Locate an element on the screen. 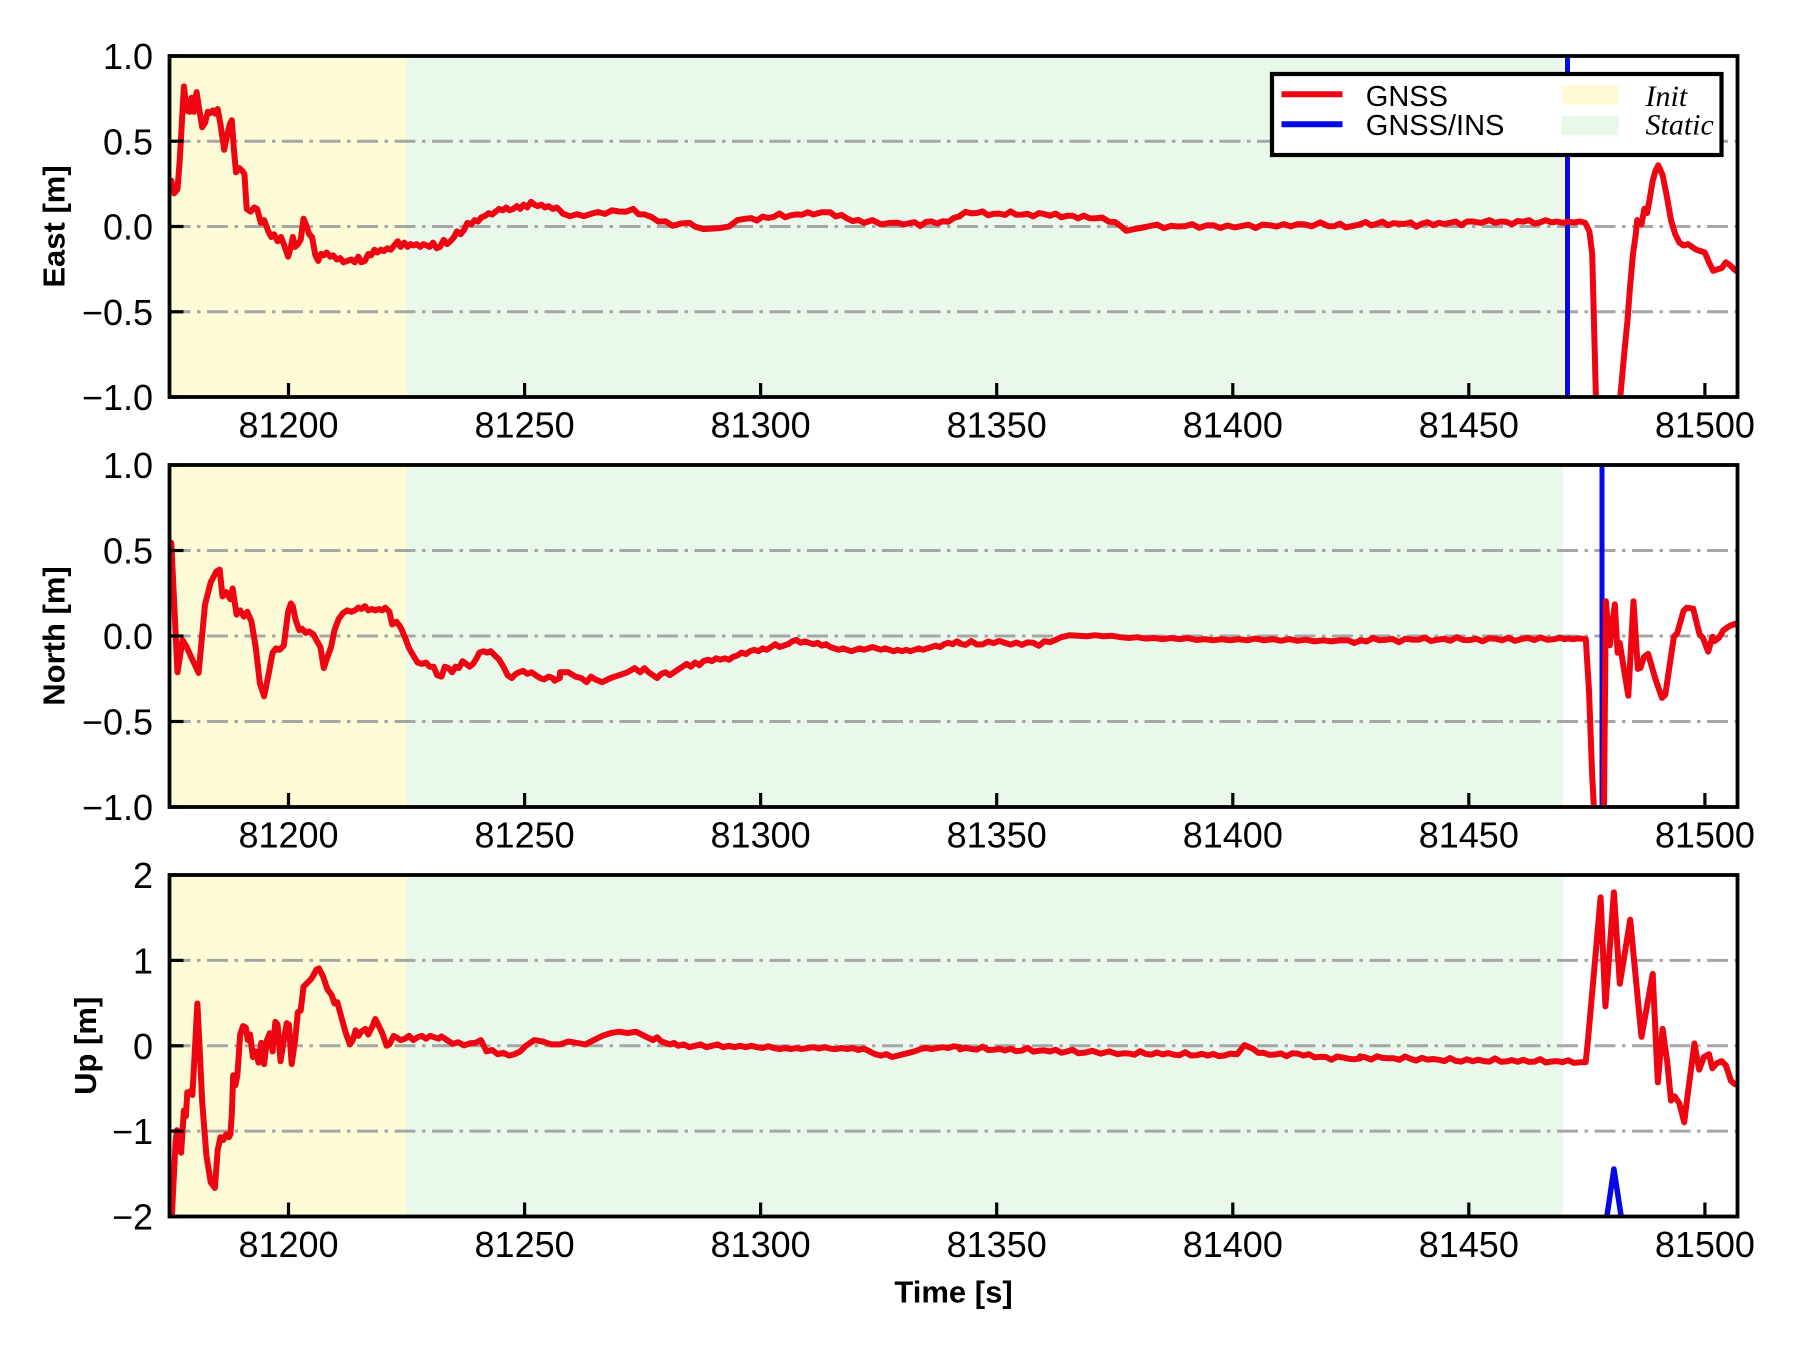 The image size is (1800, 1350). svg-text: East [m] is located at coordinates (54, 226).